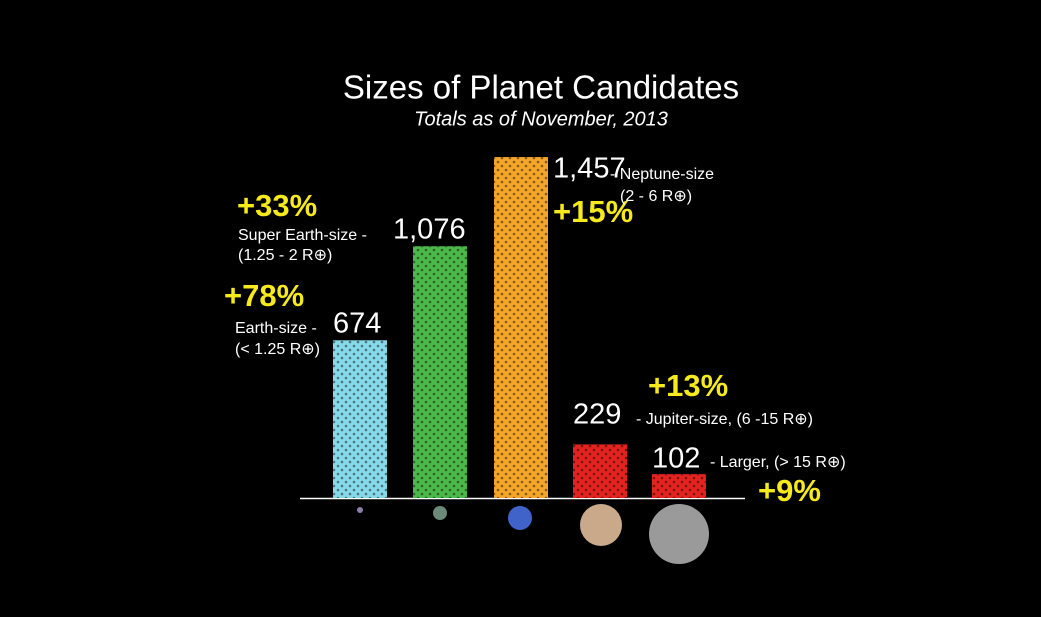  What do you see at coordinates (789, 490) in the screenshot?
I see `growth-label: +9%` at bounding box center [789, 490].